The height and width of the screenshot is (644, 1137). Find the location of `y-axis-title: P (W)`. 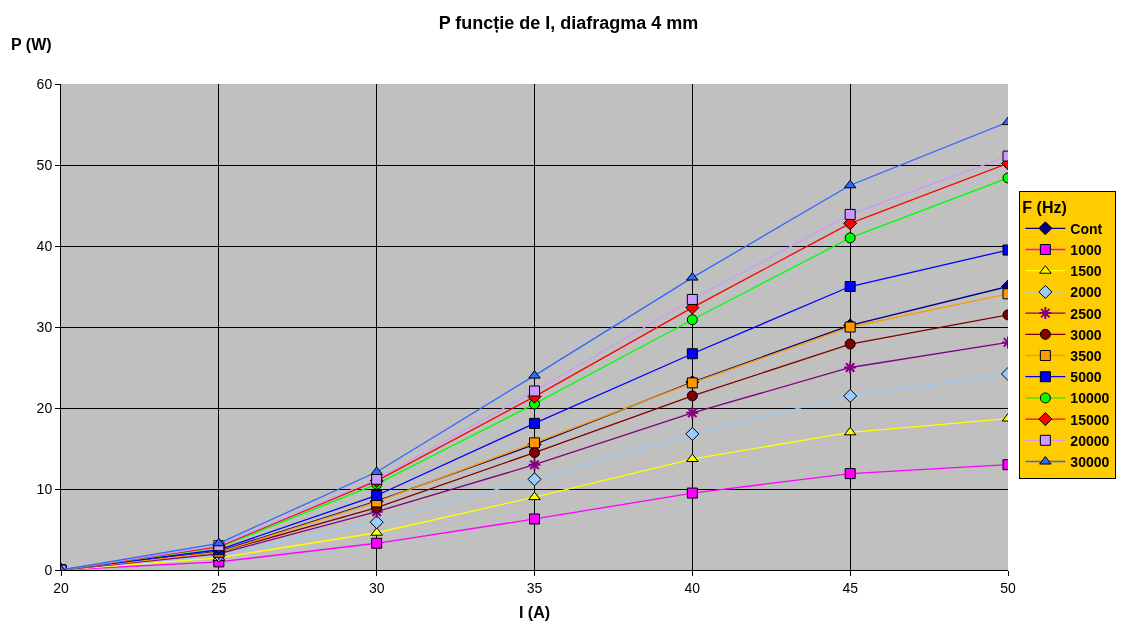

y-axis-title: P (W) is located at coordinates (31, 44).